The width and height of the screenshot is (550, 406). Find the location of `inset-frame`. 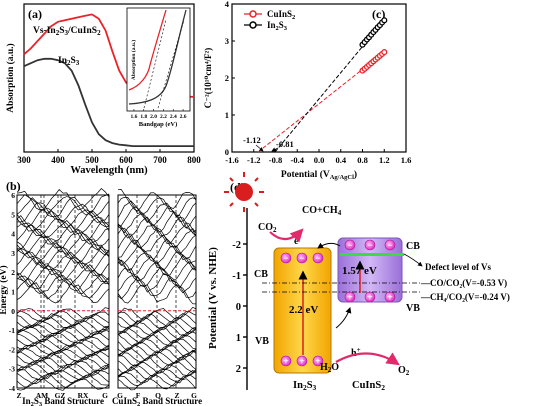

inset-frame is located at coordinates (158, 59).